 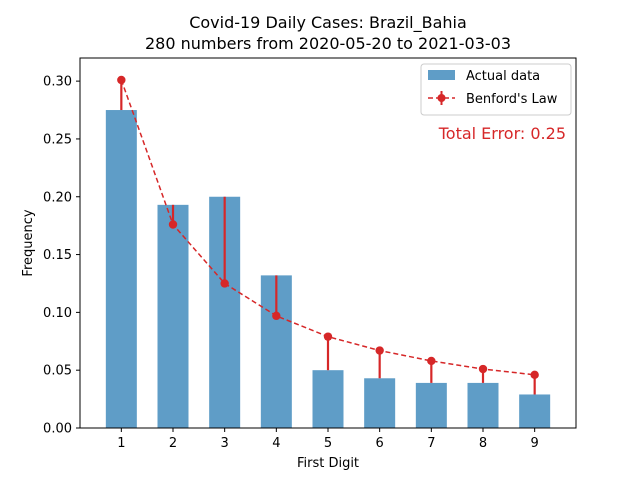 I want to click on y-tick-label-0: 0.00, so click(x=57, y=429).